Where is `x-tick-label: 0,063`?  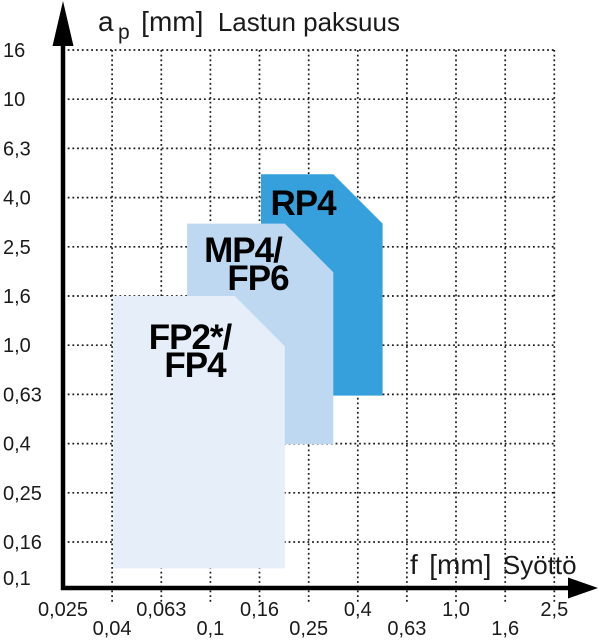 x-tick-label: 0,063 is located at coordinates (161, 610).